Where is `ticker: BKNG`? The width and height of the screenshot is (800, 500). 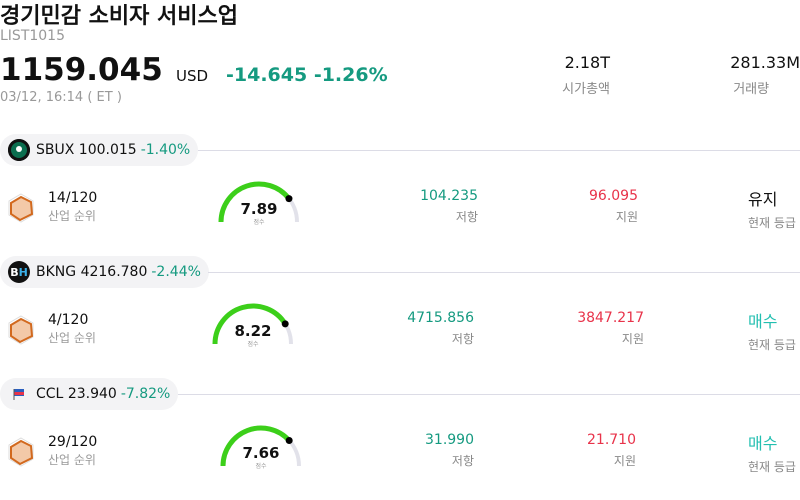 ticker: BKNG is located at coordinates (56, 272).